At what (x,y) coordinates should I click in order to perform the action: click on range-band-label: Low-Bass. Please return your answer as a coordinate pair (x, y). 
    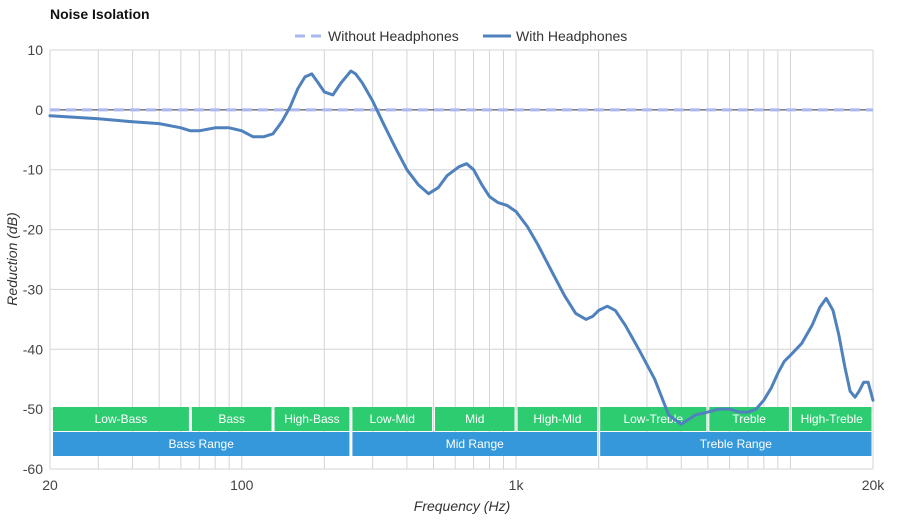
    Looking at the image, I should click on (121, 419).